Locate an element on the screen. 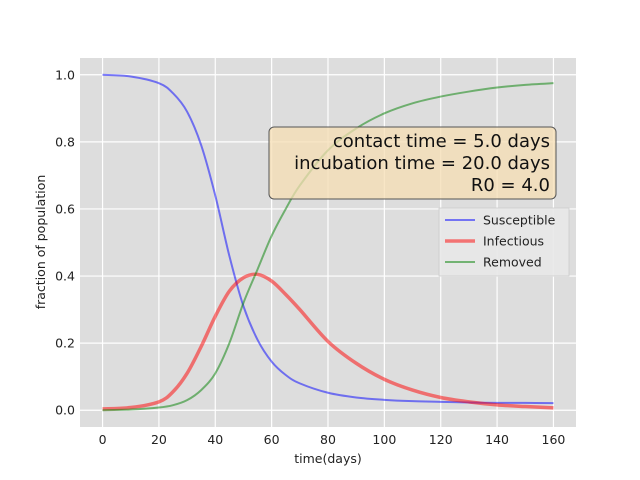  x-tick-label: 120 is located at coordinates (441, 439).